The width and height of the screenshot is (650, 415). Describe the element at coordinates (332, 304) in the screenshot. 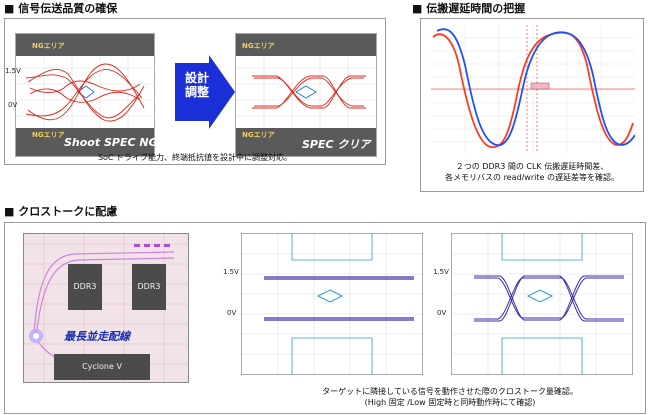

I see `crosstalk-eye-fixed` at that location.